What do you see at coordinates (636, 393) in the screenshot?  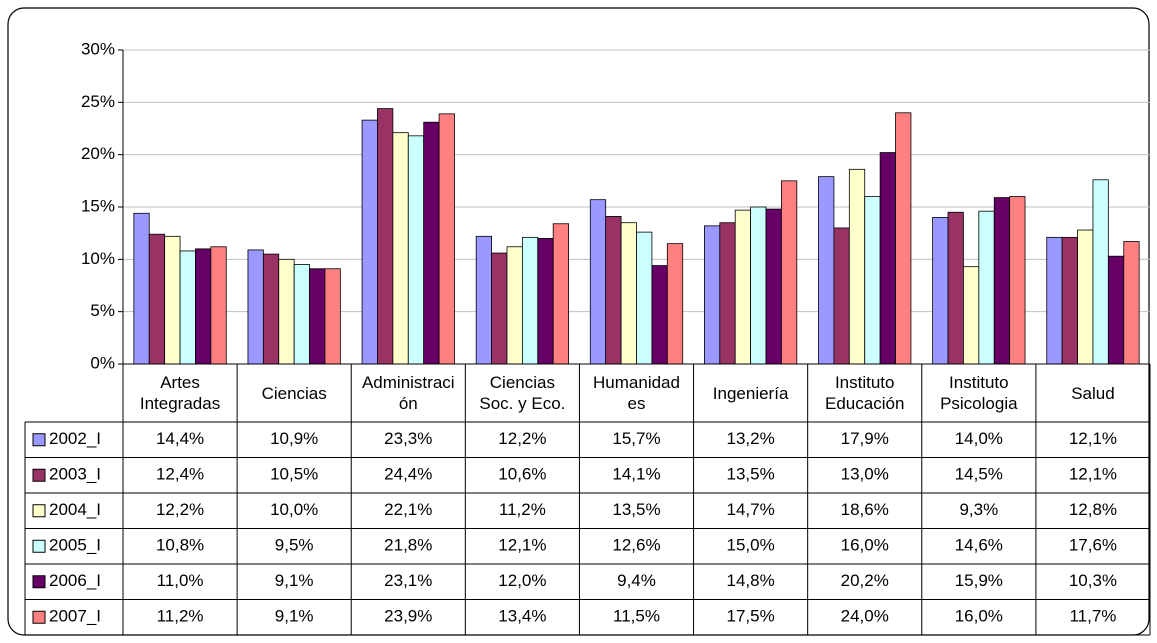 I see `x-tick-label: Humanidades` at bounding box center [636, 393].